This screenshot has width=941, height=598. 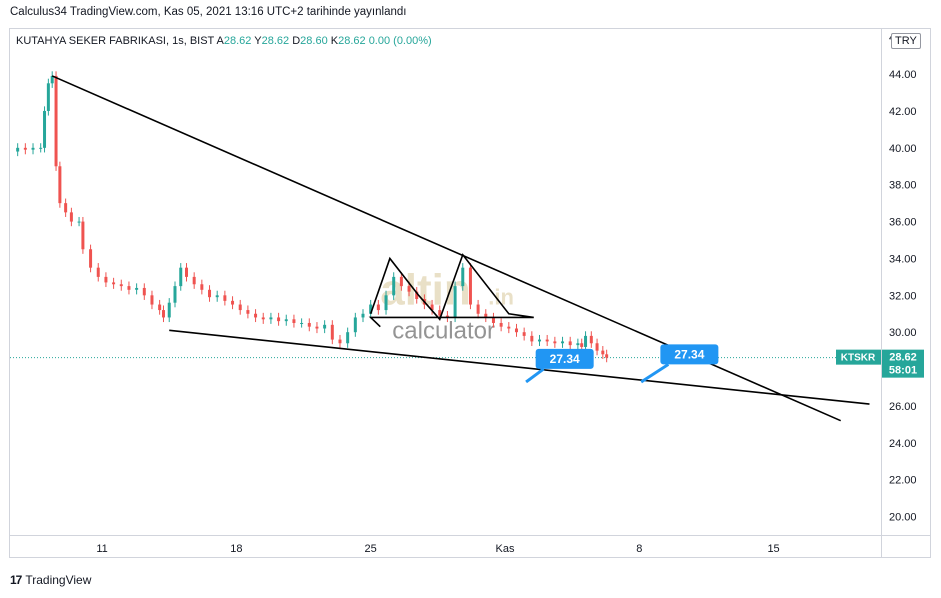 I want to click on y-tick-label: 20.00, so click(x=903, y=518).